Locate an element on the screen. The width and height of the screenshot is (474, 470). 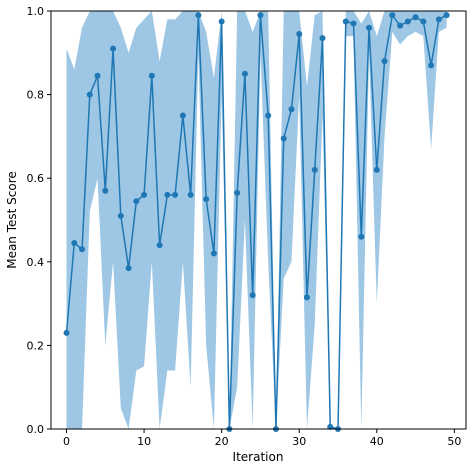
y-tick-label: 1.0 is located at coordinates (36, 11).